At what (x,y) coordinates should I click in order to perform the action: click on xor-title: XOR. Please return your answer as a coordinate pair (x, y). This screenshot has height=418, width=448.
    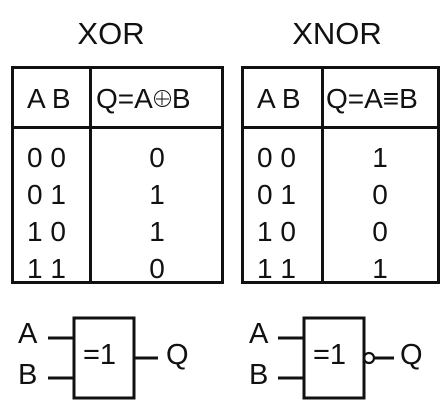
    Looking at the image, I should click on (111, 33).